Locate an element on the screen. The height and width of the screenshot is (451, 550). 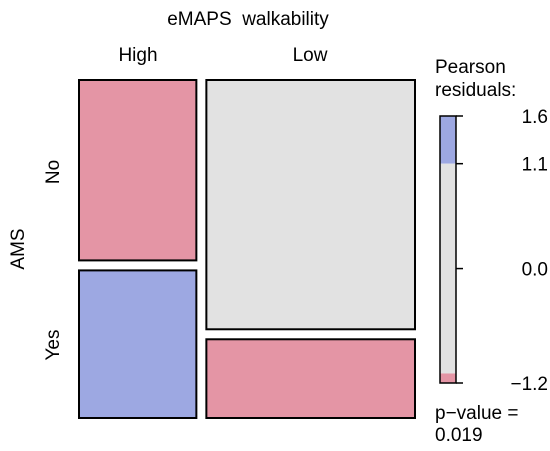
legend-title-line-1: Pearson is located at coordinates (470, 67).